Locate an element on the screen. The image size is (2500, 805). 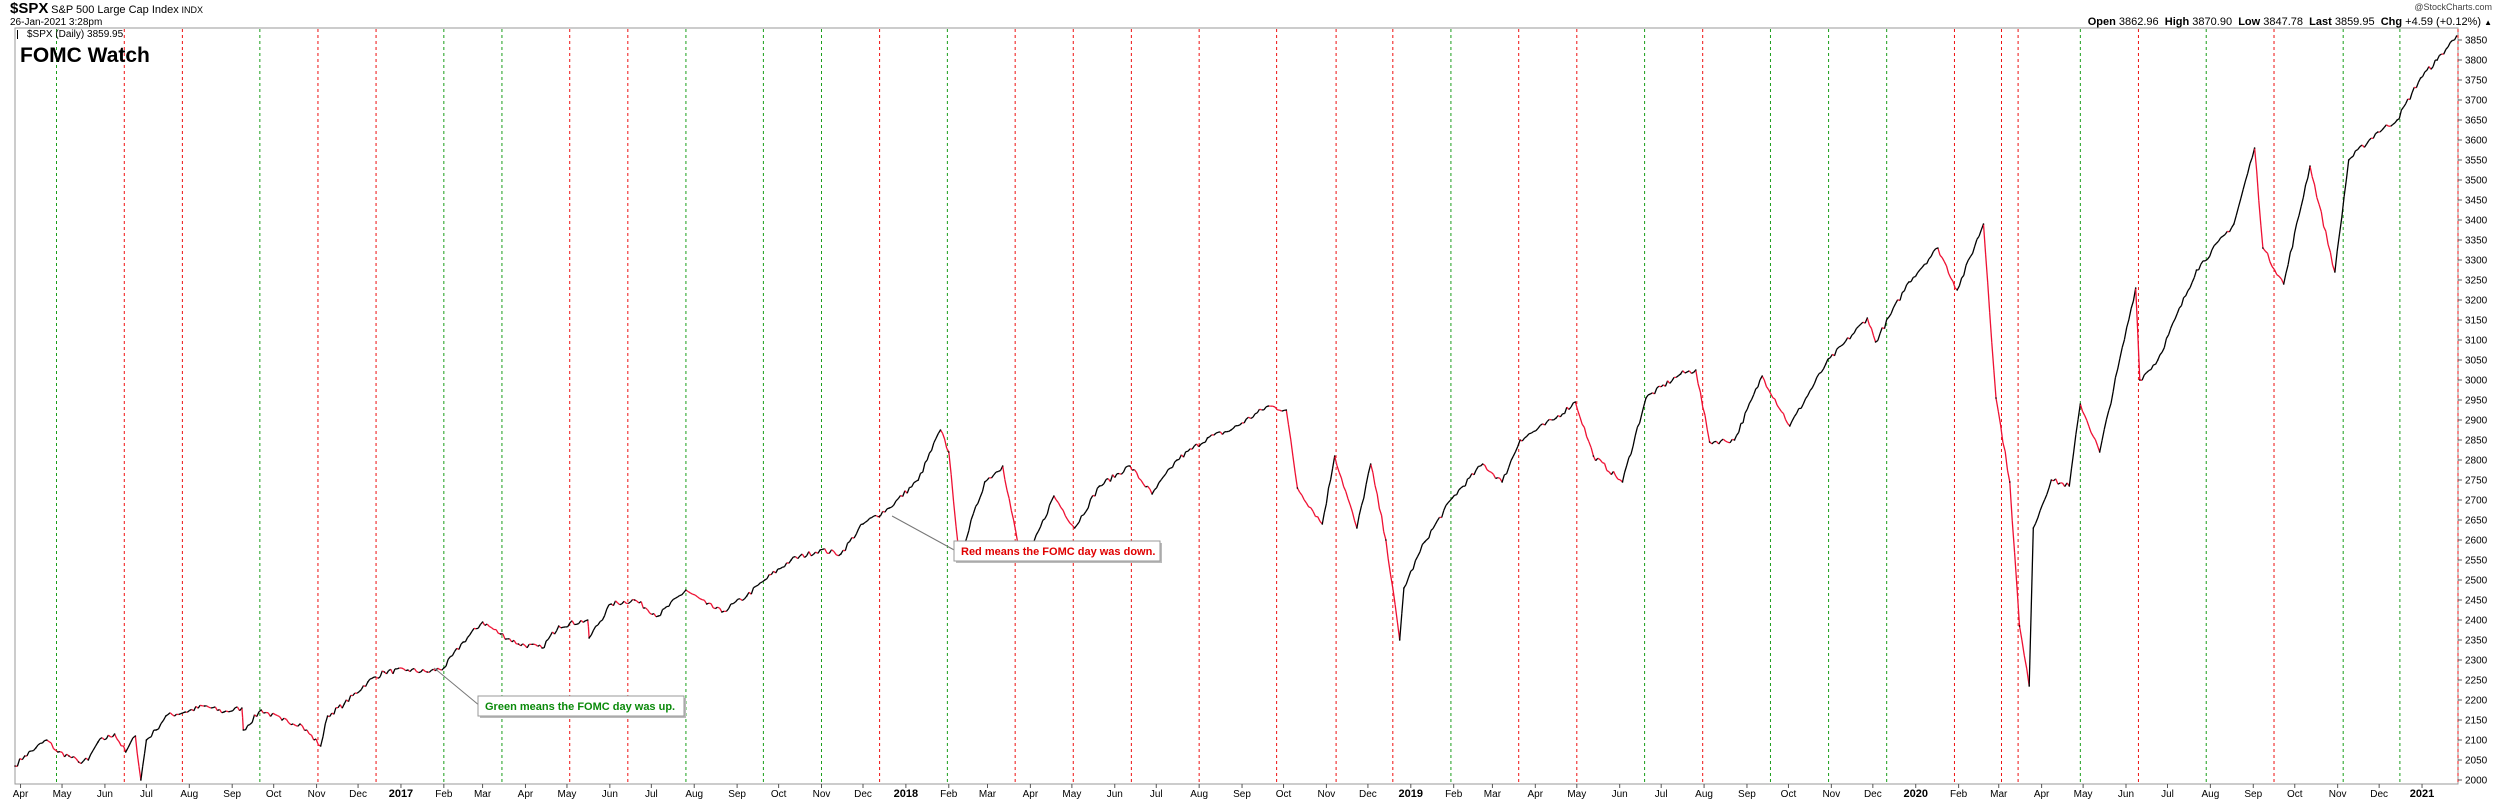
y-tick-label: 2000 is located at coordinates (2476, 781).